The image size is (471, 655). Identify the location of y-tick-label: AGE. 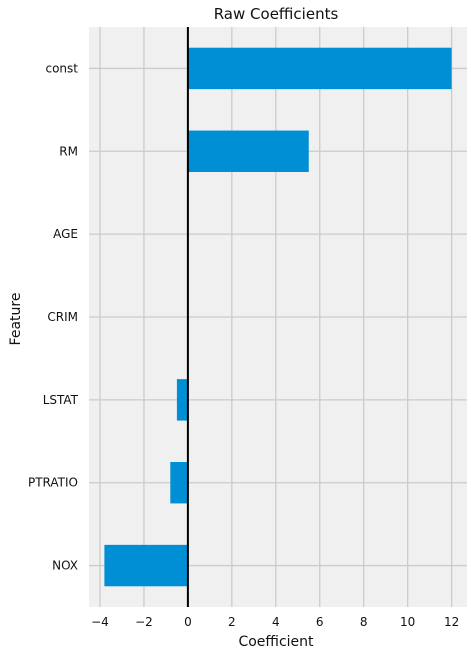
(65, 234).